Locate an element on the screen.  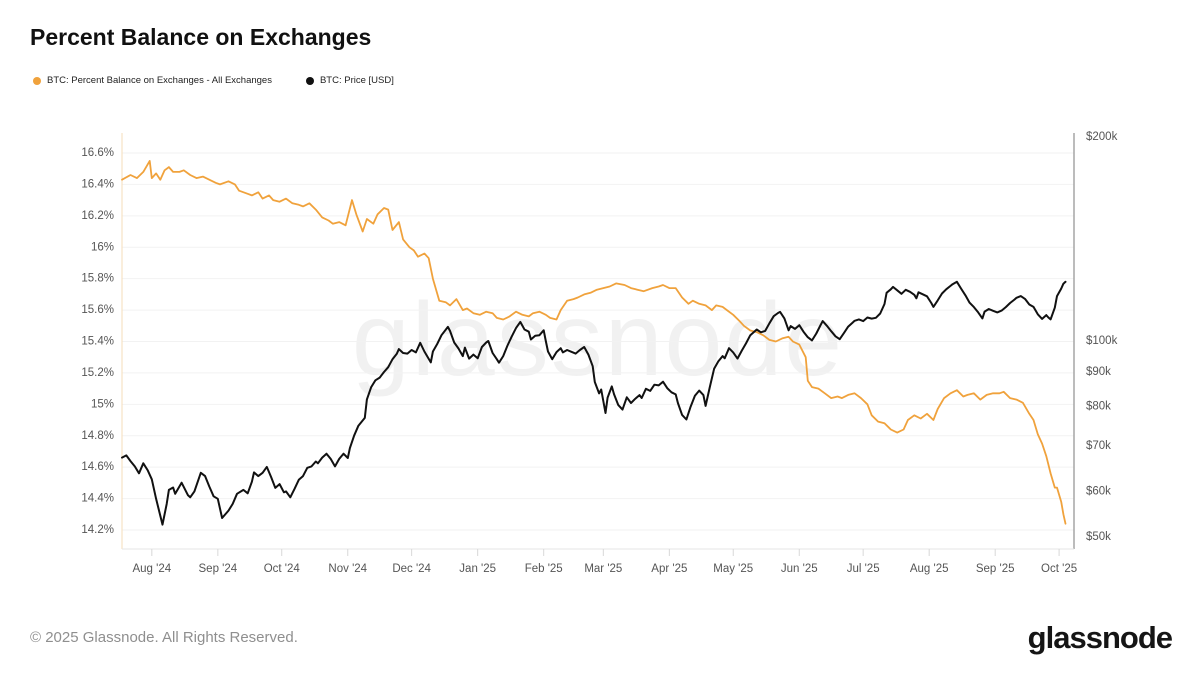
x-axis-tick-label: Mar '25 is located at coordinates (603, 569).